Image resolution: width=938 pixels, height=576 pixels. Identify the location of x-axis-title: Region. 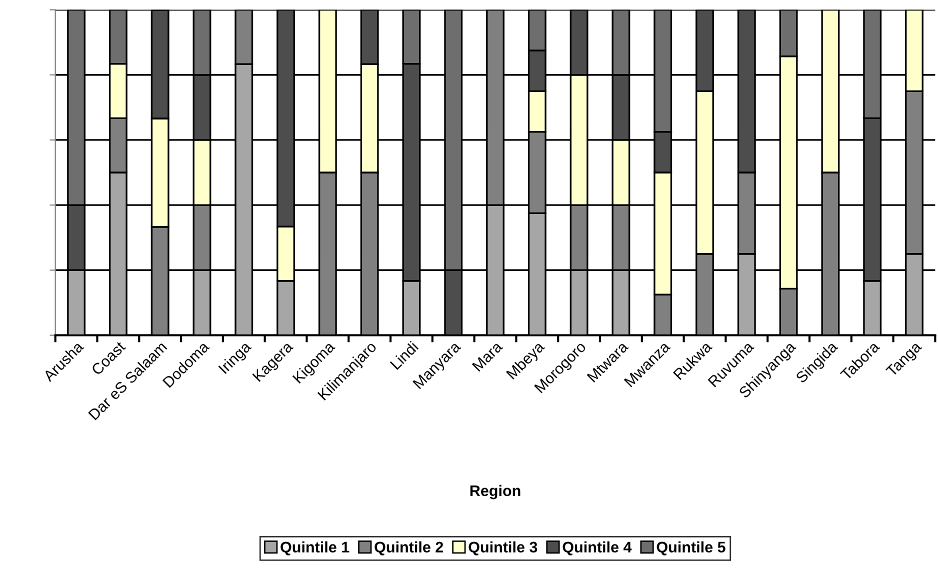
(495, 492).